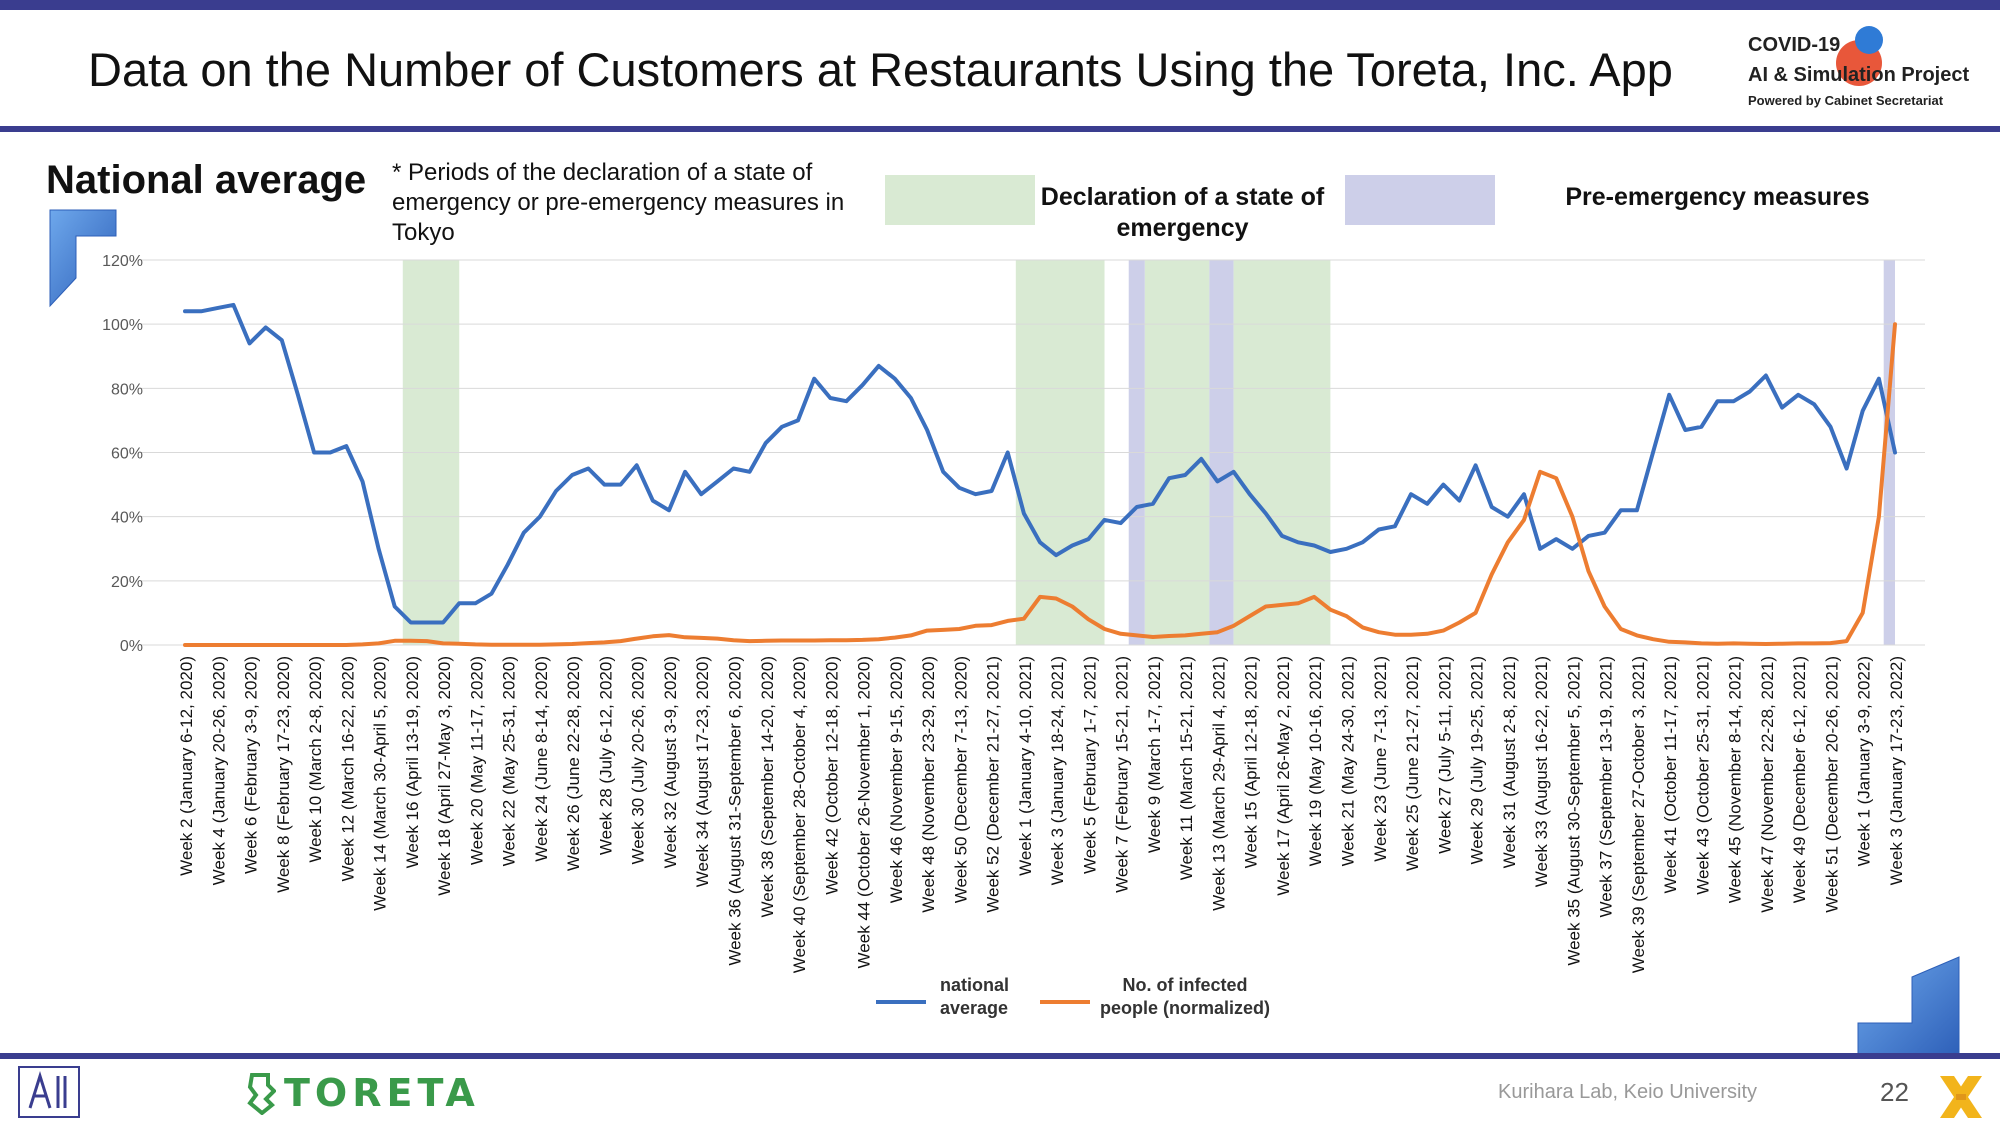  What do you see at coordinates (1573, 811) in the screenshot?
I see `x-tick-label: Week 35 (August 30-September 5, 2021)` at bounding box center [1573, 811].